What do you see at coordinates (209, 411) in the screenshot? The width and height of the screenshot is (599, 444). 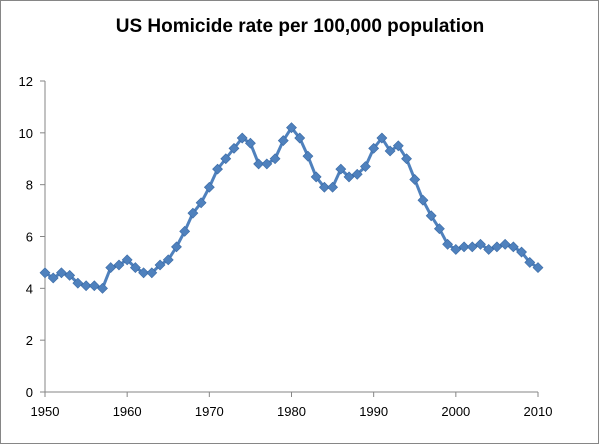 I see `x-tick-label: 1970` at bounding box center [209, 411].